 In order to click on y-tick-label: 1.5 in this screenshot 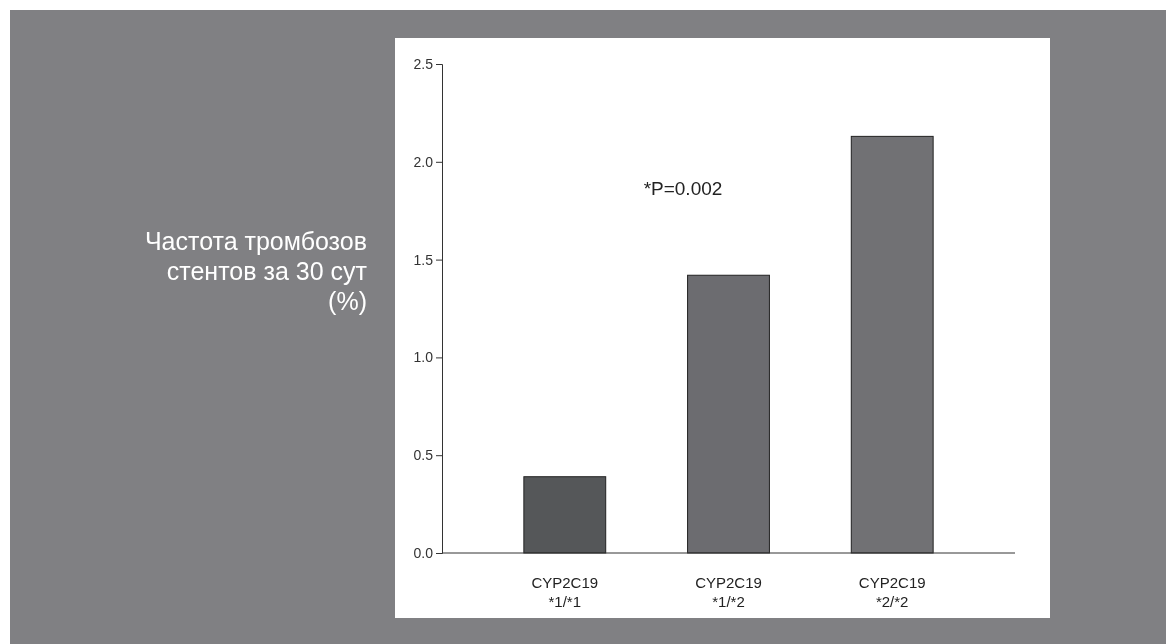, I will do `click(423, 259)`.